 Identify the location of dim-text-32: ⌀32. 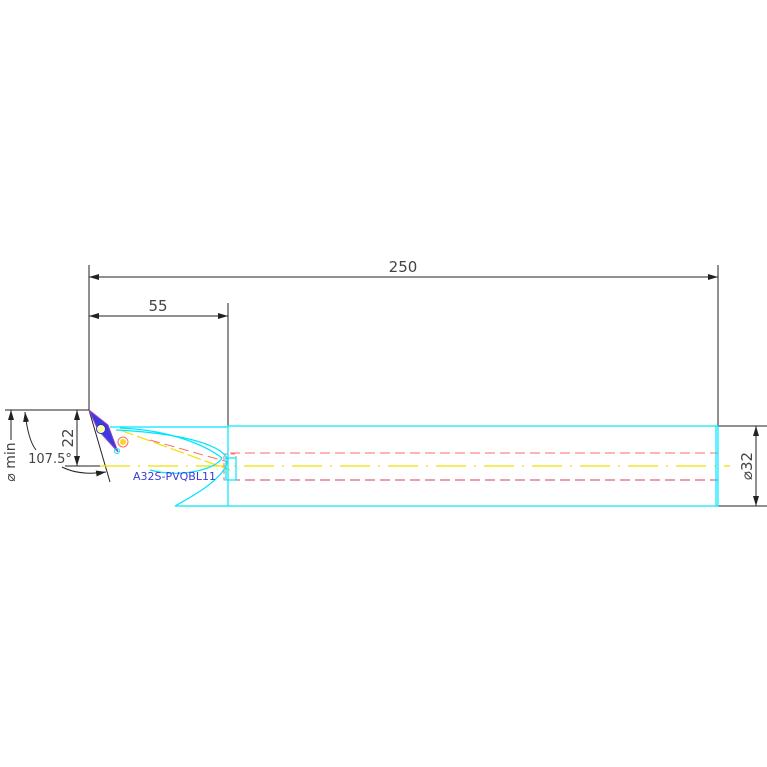
(747, 466).